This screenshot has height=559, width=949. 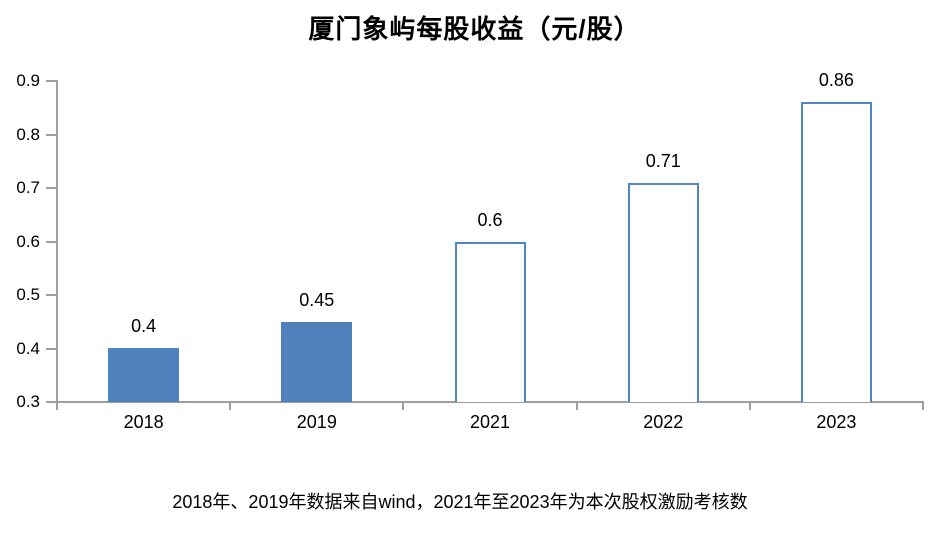 What do you see at coordinates (317, 362) in the screenshot?
I see `bar-2019` at bounding box center [317, 362].